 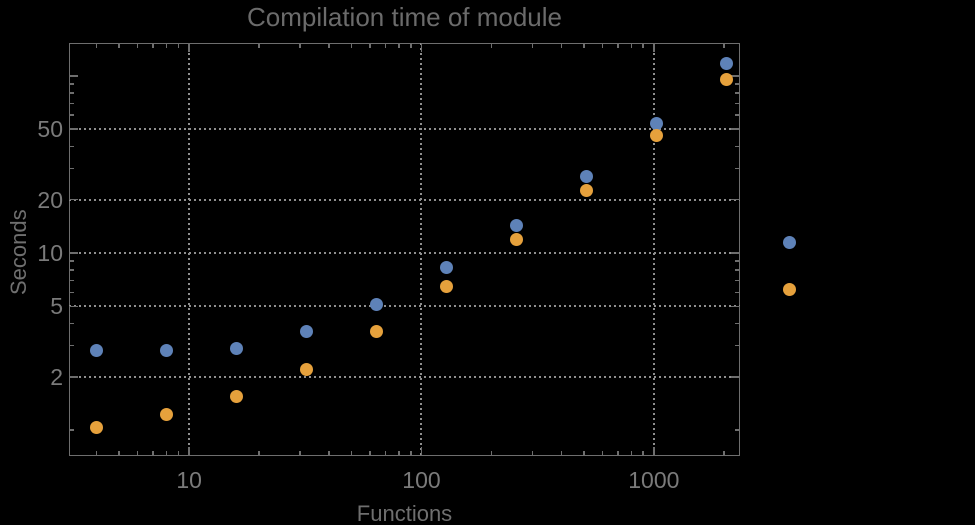 I want to click on x-tick-label: 10, so click(x=189, y=480).